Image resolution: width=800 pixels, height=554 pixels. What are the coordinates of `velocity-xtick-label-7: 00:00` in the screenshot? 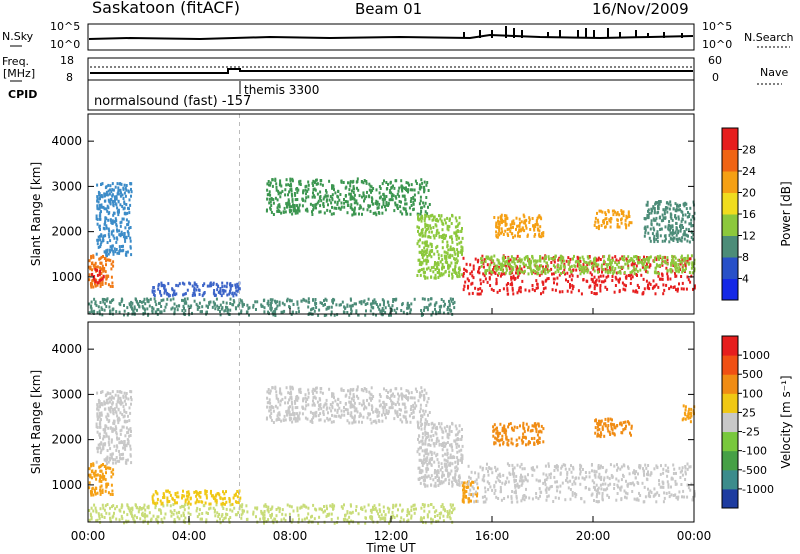 It's located at (694, 536).